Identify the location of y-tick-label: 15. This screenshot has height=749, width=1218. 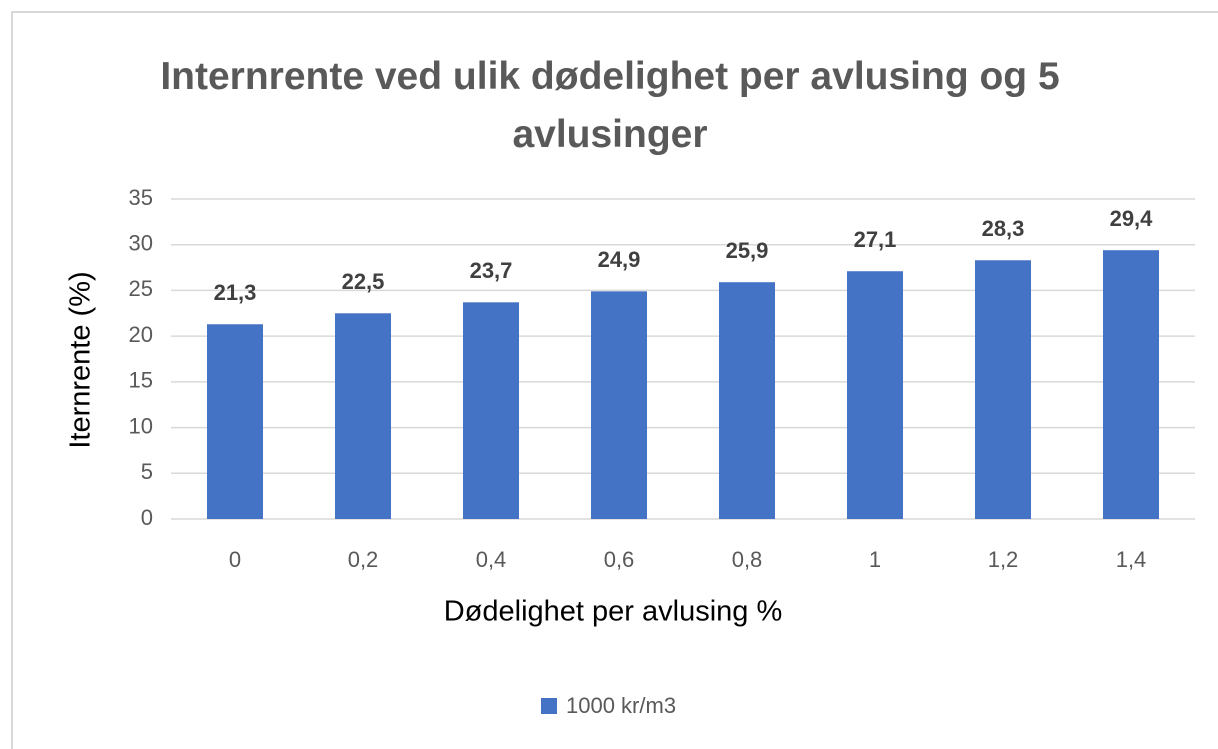
(141, 380).